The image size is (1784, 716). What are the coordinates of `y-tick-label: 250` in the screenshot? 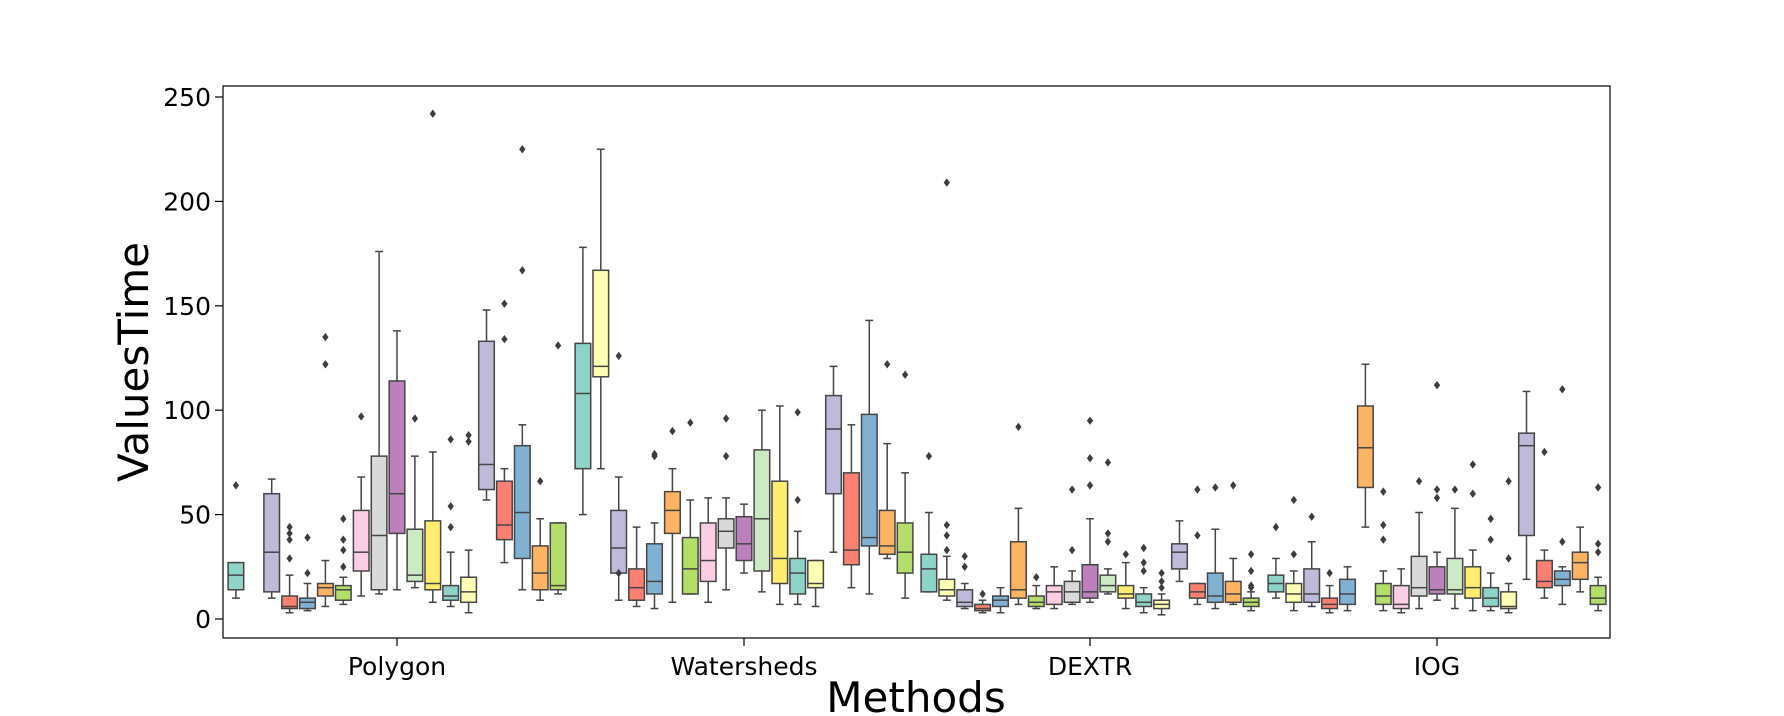 It's located at (187, 97).